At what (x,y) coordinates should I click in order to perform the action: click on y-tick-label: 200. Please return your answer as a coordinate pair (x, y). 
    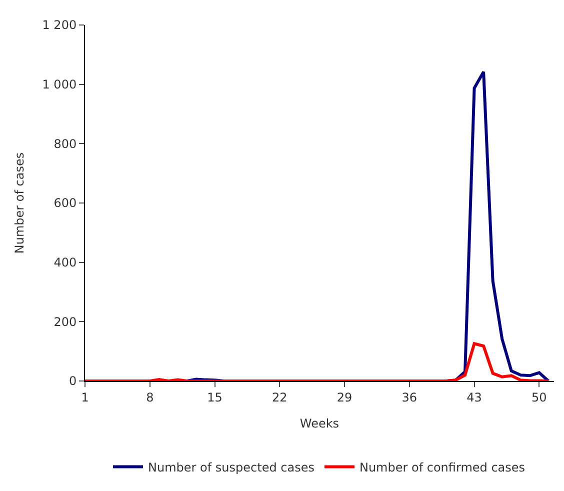
    Looking at the image, I should click on (65, 321).